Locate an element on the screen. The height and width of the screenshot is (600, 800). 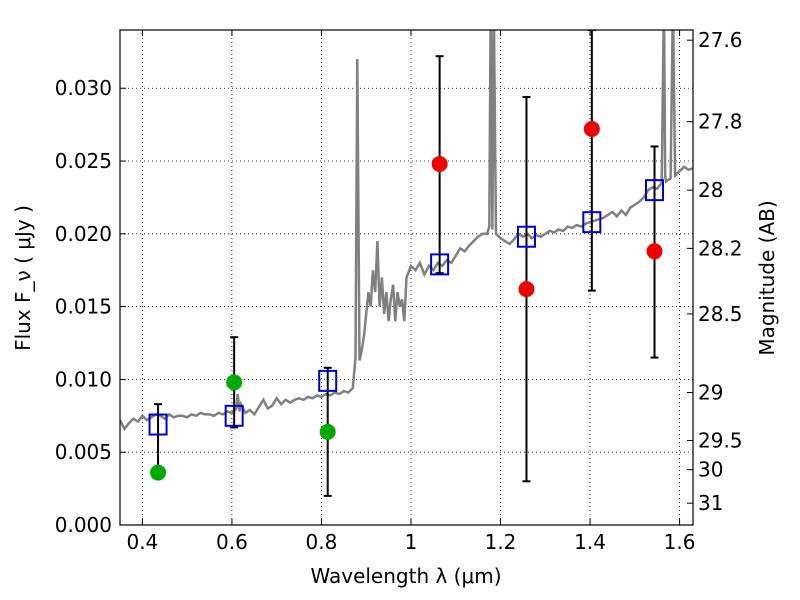
right-tick-label: 28 is located at coordinates (710, 190).